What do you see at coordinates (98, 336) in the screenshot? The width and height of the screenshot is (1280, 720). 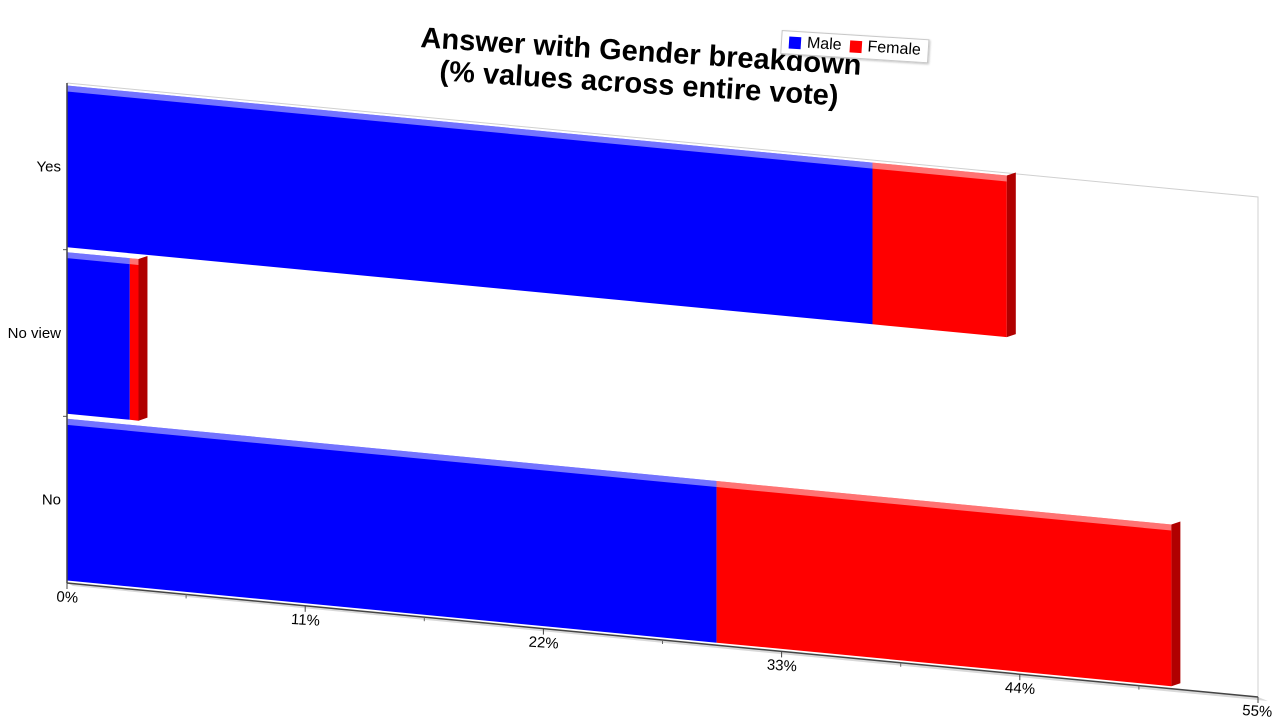 I see `bar-no-view-male` at bounding box center [98, 336].